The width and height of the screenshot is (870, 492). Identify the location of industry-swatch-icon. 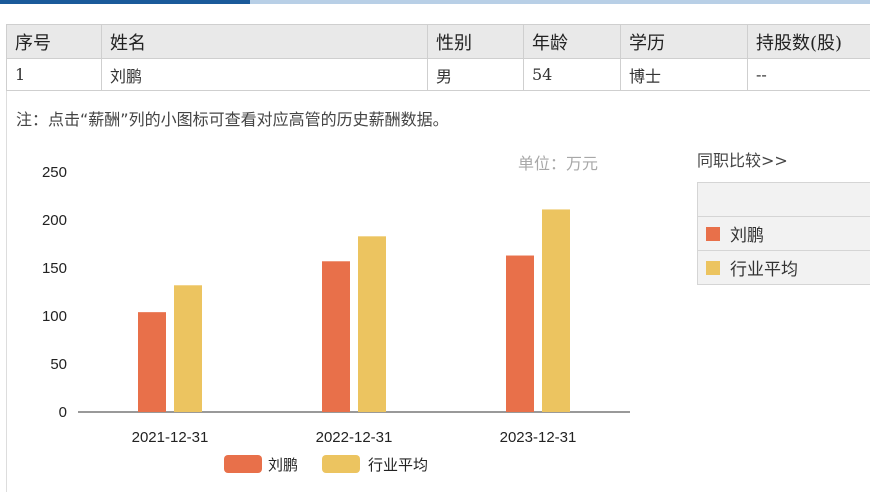
(713, 267).